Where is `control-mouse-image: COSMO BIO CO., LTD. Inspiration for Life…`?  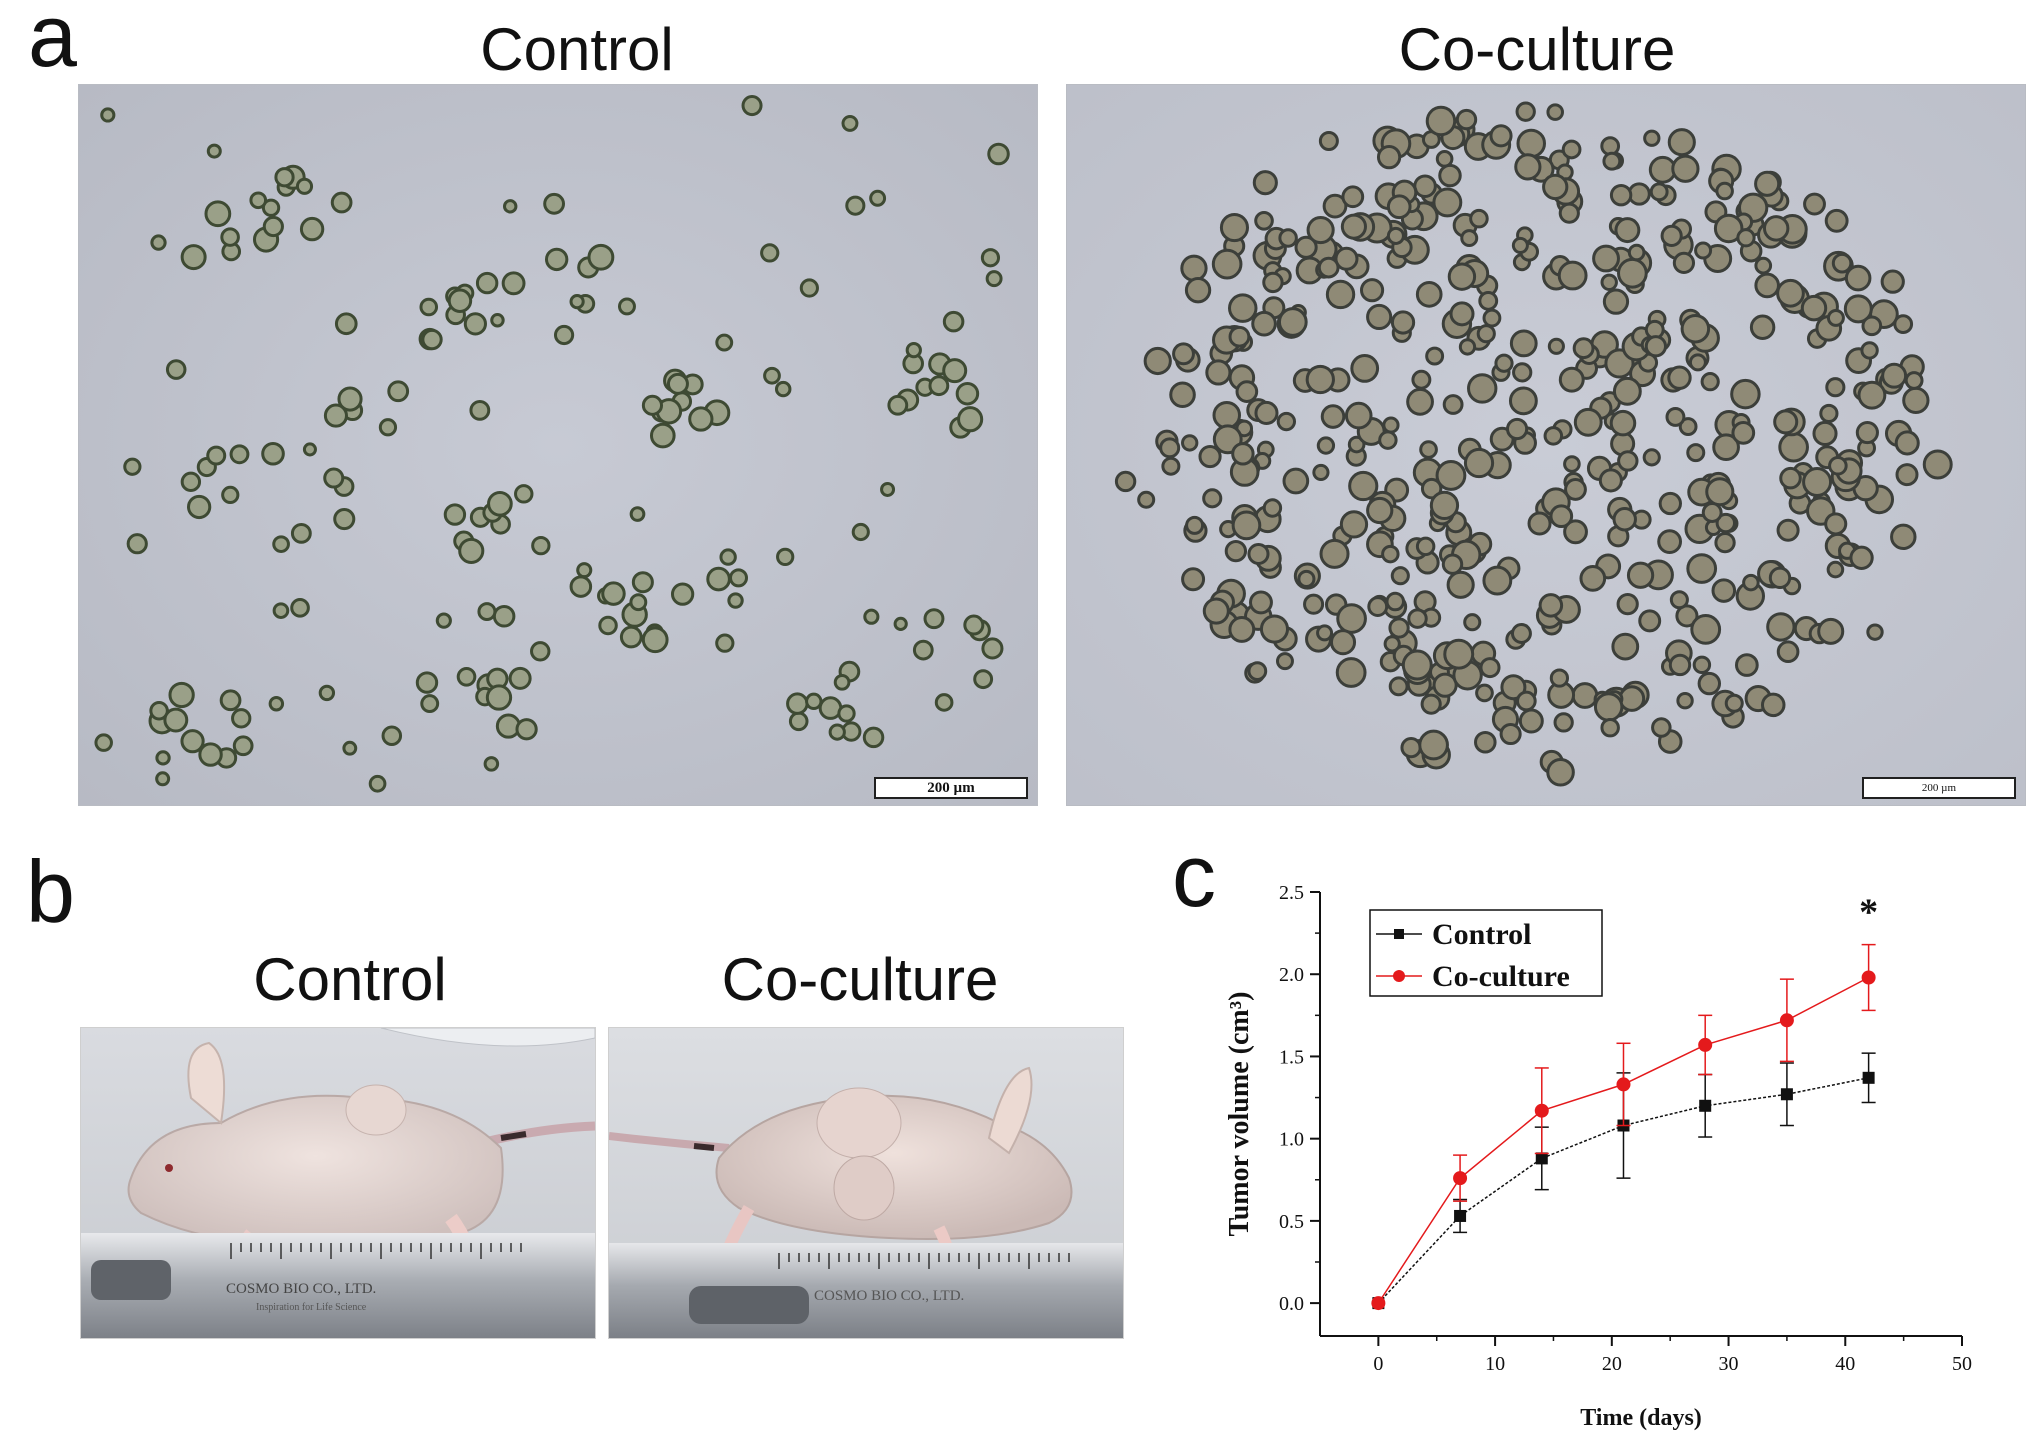
control-mouse-image: COSMO BIO CO., LTD. Inspiration for Life… is located at coordinates (338, 1183).